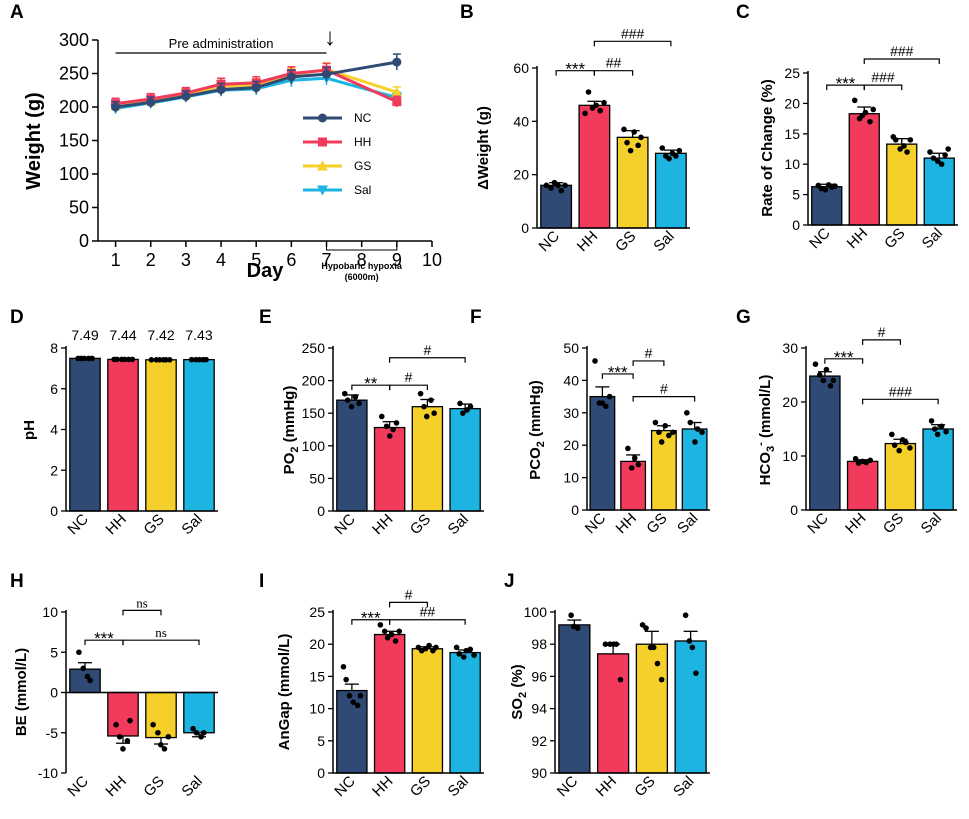 Image resolution: width=969 pixels, height=819 pixels. Describe the element at coordinates (265, 317) in the screenshot. I see `panel-label-e: E` at that location.